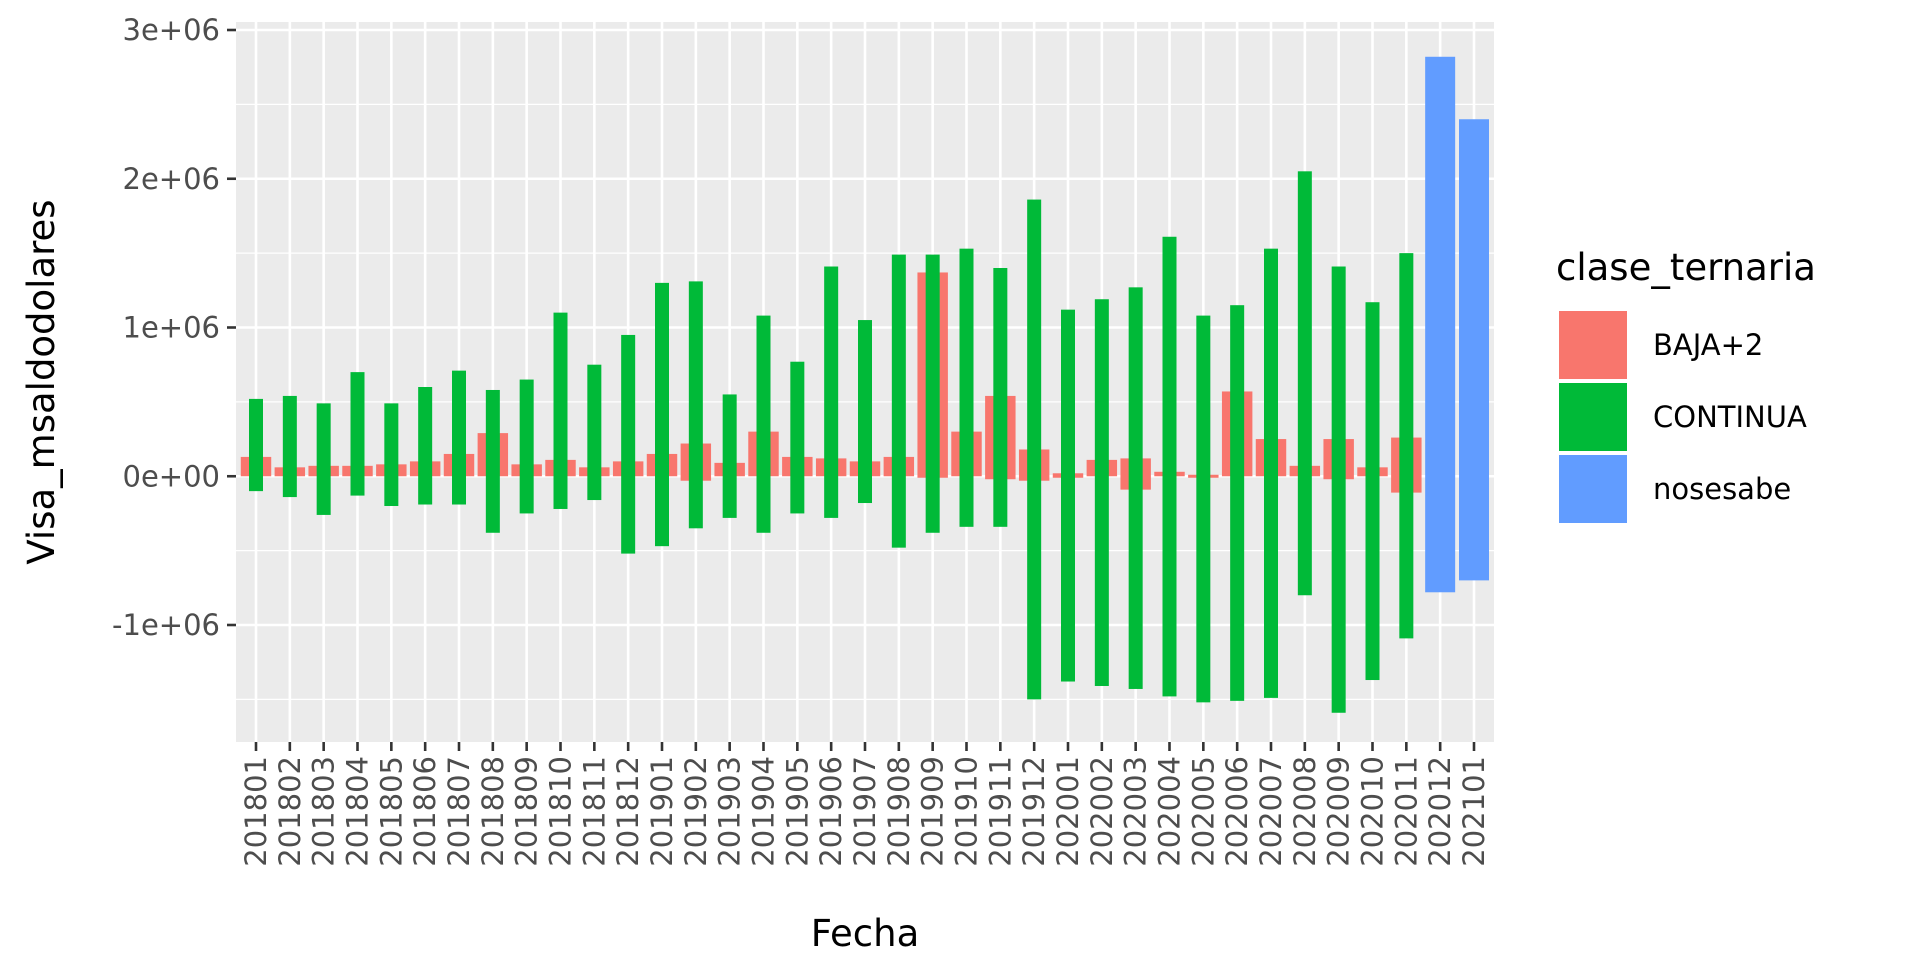 This screenshot has height=974, width=1912. I want to click on x-tick-label: 201902, so click(696, 811).